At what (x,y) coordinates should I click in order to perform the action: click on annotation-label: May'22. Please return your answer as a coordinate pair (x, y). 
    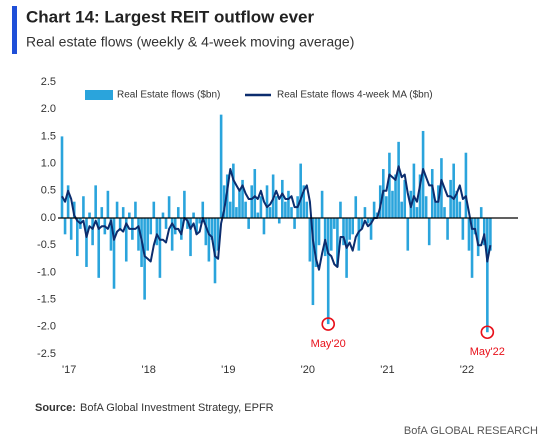
    Looking at the image, I should click on (487, 352).